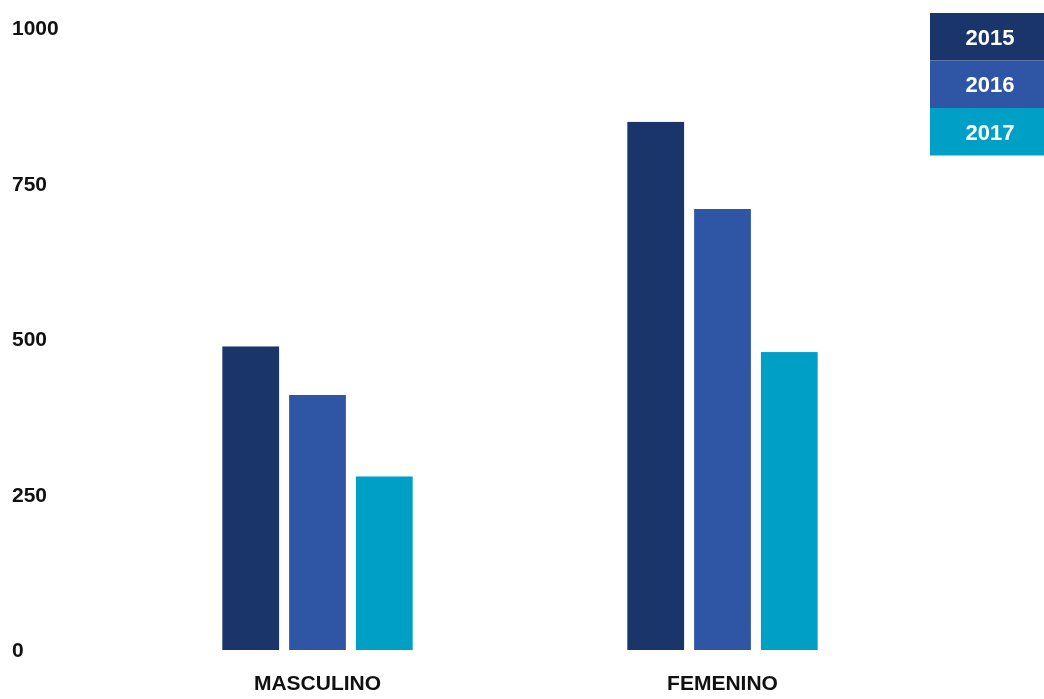 The height and width of the screenshot is (699, 1044). I want to click on text: 2017, so click(990, 132).